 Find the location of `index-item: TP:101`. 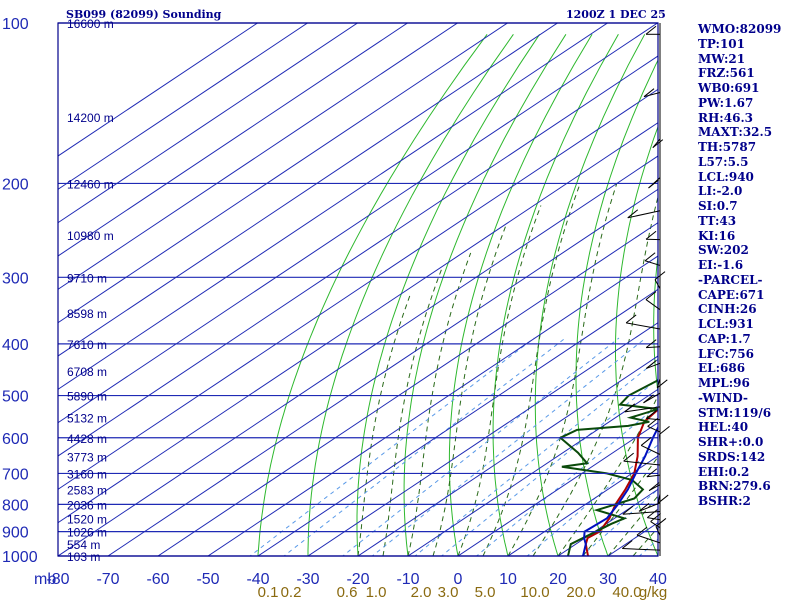

index-item: TP:101 is located at coordinates (722, 43).